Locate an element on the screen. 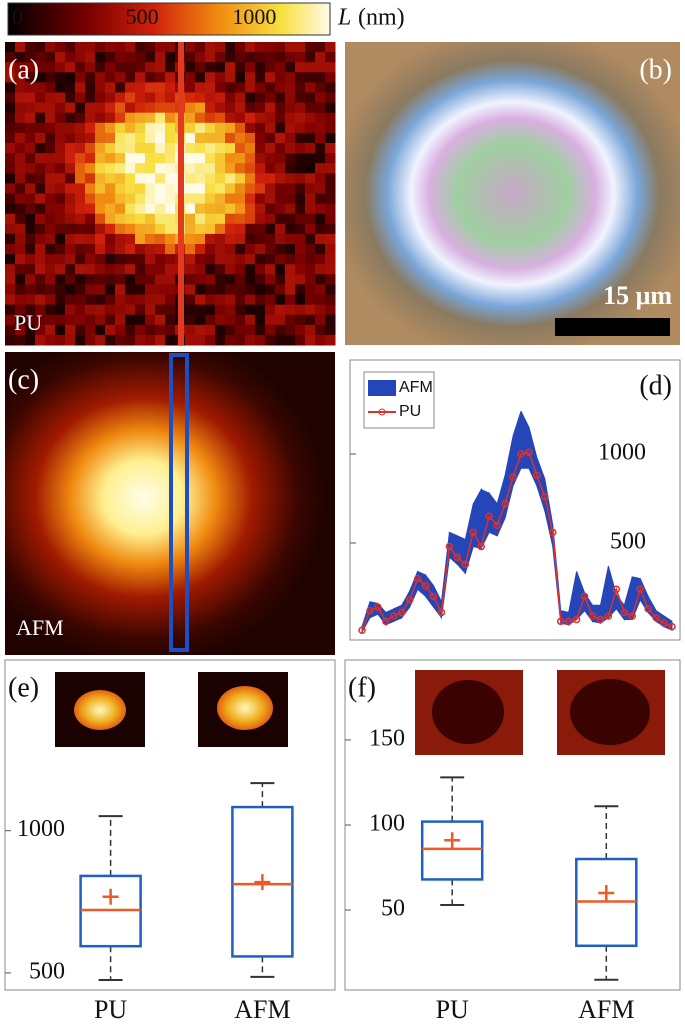  y-tick-label: 50 is located at coordinates (393, 909).